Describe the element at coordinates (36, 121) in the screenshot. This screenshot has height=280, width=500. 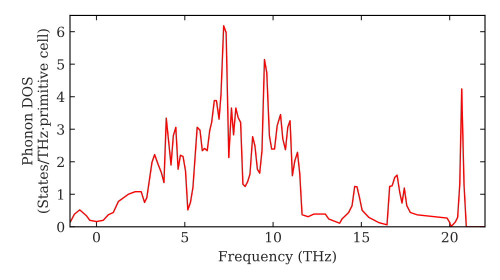
I see `y-axis-title: Phonon DOS (States/THz·primitive cell)` at that location.